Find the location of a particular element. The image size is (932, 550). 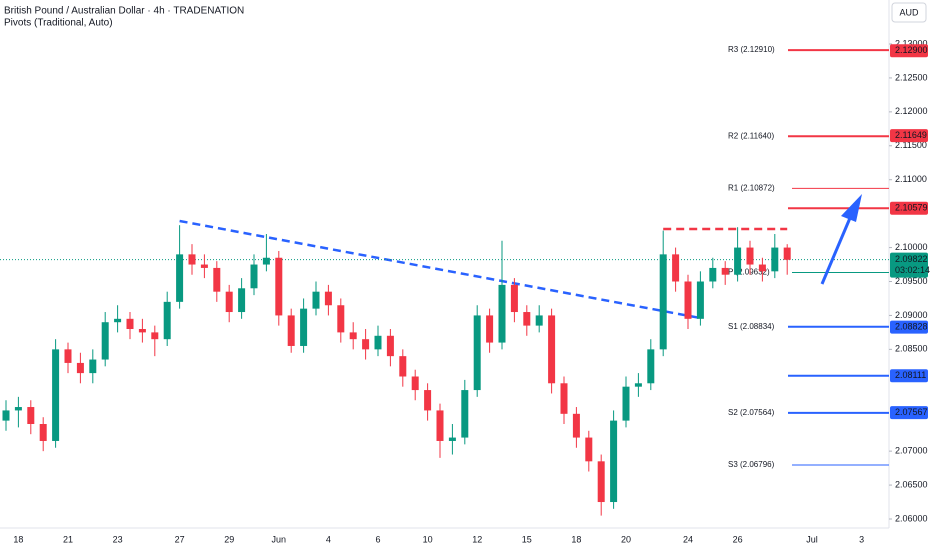

y-tick-label: 2.09000 is located at coordinates (911, 315).